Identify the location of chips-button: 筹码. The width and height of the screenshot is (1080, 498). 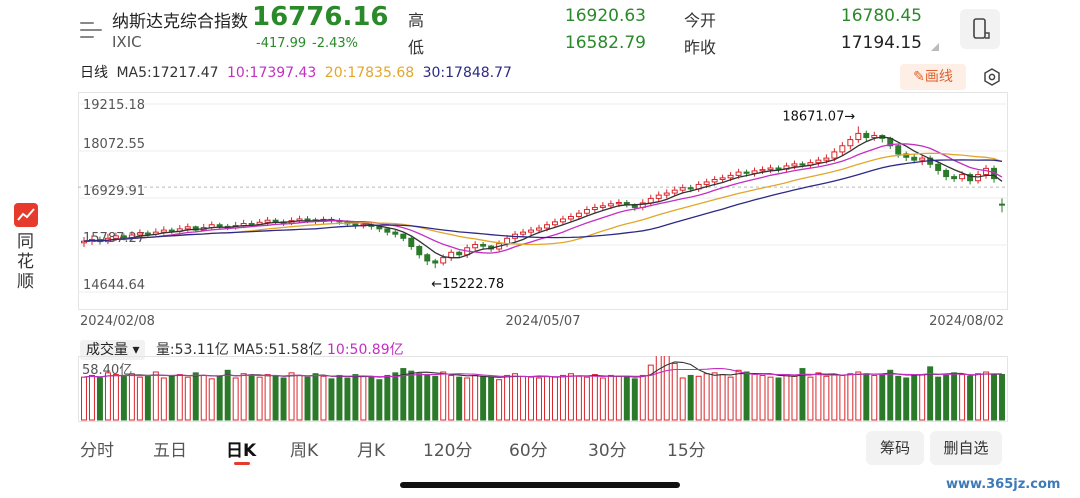
(895, 448).